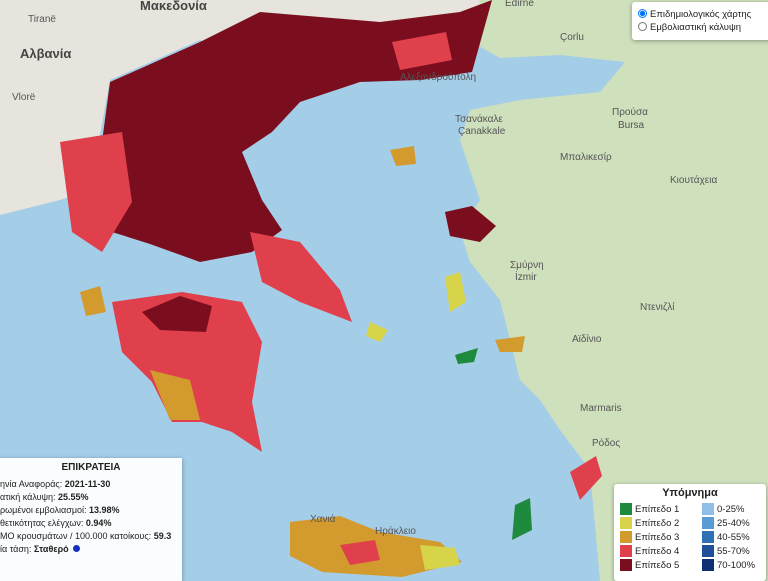 This screenshot has height=581, width=768. What do you see at coordinates (606, 443) in the screenshot?
I see `map-label: Ρόδος` at bounding box center [606, 443].